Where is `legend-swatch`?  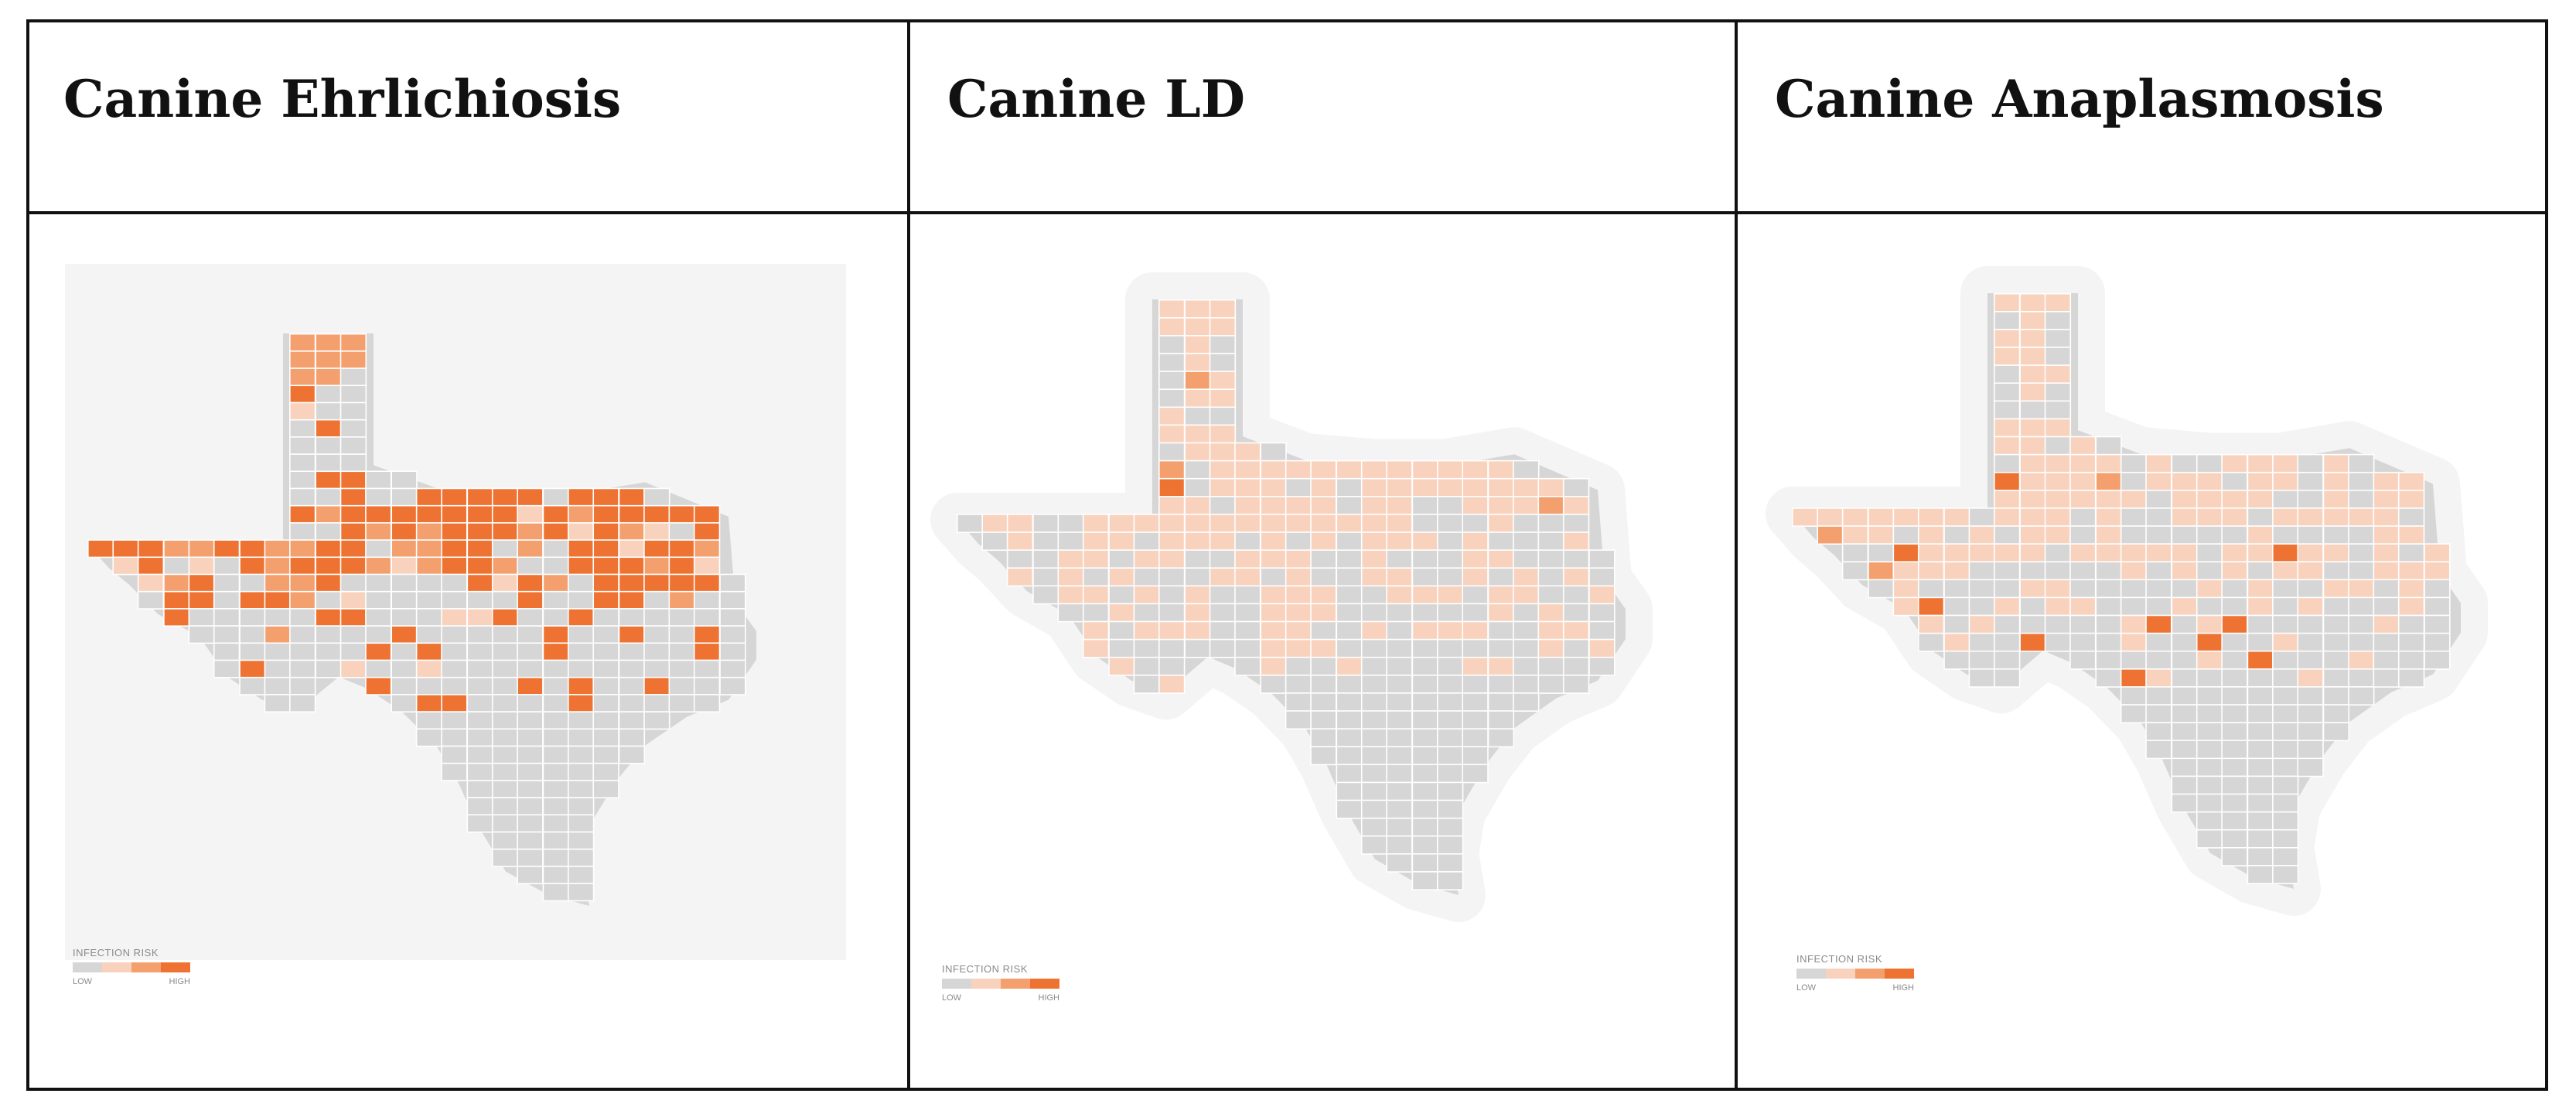
legend-swatch is located at coordinates (957, 984).